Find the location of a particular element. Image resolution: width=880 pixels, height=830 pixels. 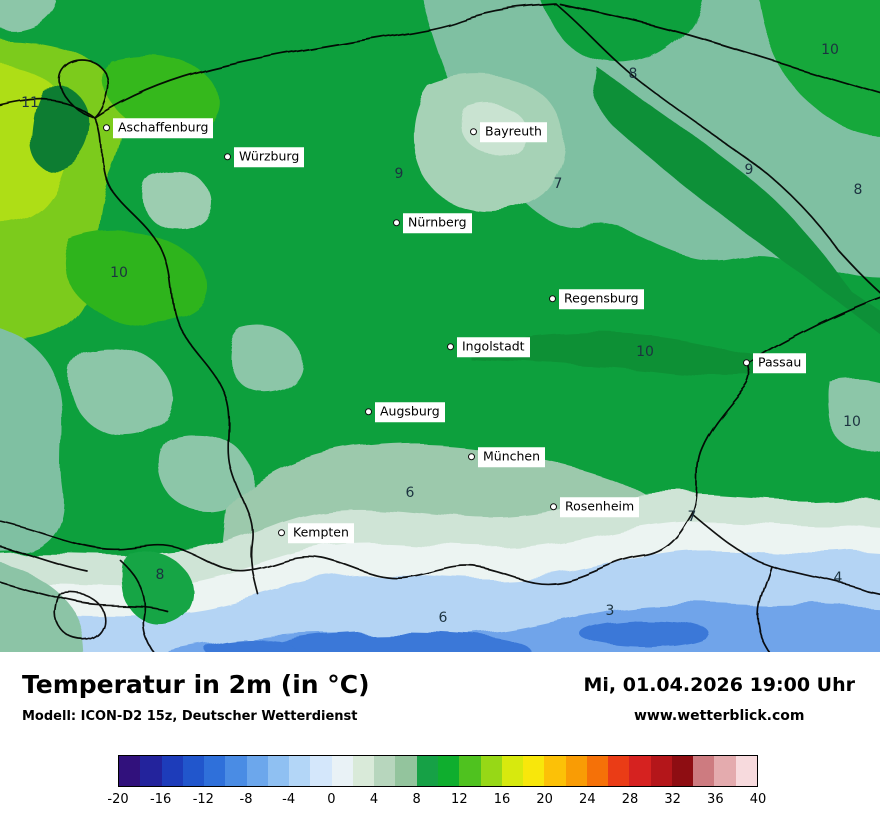

colorbar-tick-label: 12 is located at coordinates (459, 799).